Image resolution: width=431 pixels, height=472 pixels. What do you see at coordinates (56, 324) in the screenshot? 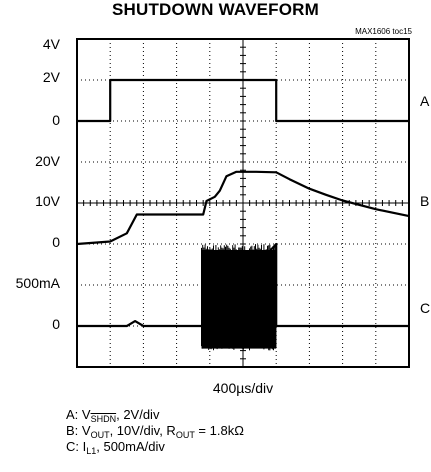
I see `y-tick-label-c-zero: 0` at bounding box center [56, 324].